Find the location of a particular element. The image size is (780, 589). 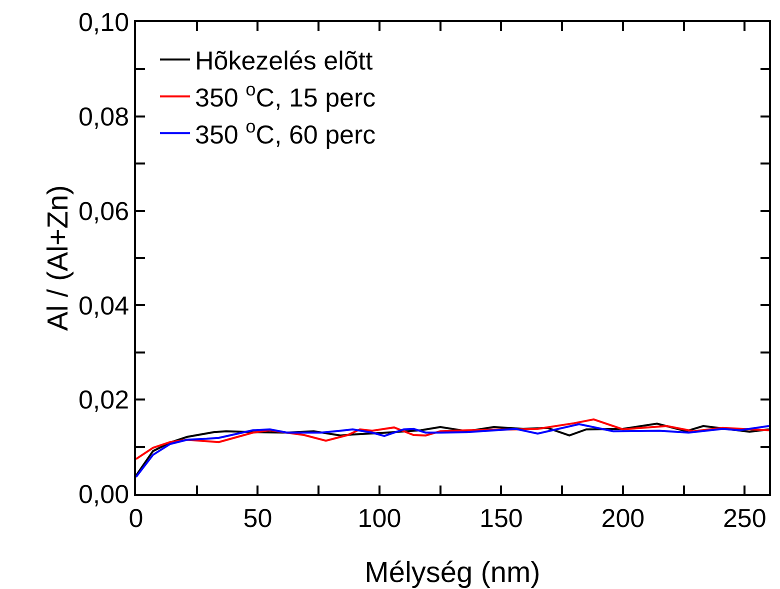

y-axis-title: Al / (Al+Zn) is located at coordinates (58, 258).